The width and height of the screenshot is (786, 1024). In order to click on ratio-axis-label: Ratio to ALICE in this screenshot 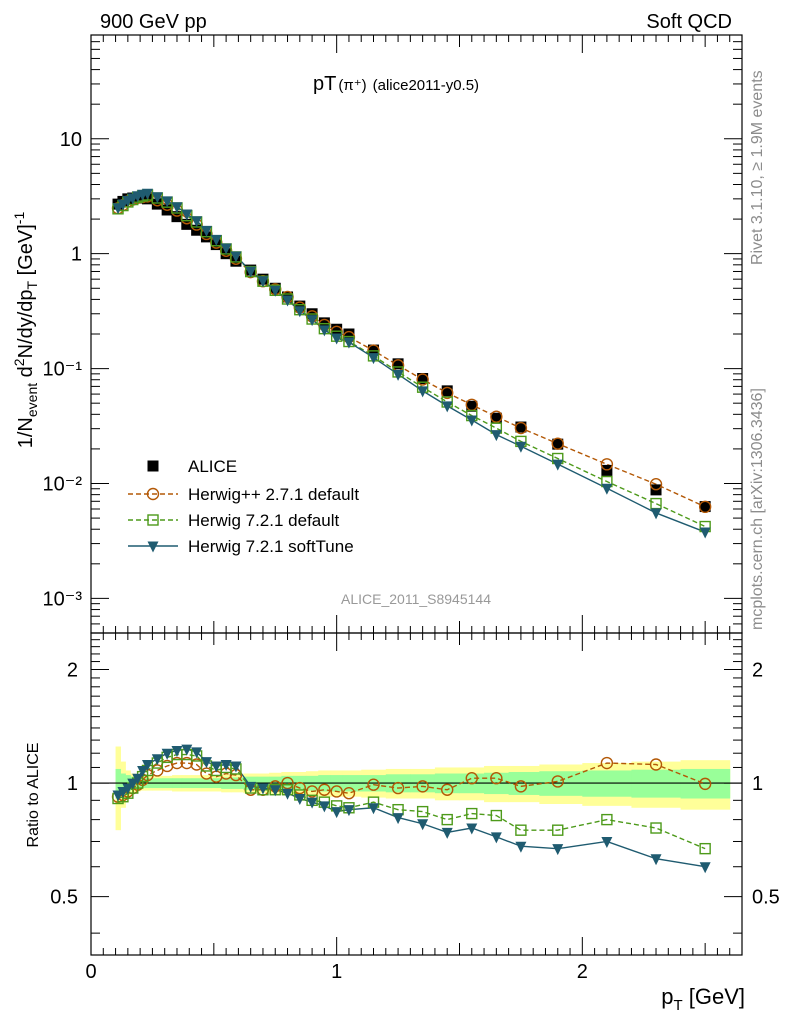, I will do `click(33, 795)`.